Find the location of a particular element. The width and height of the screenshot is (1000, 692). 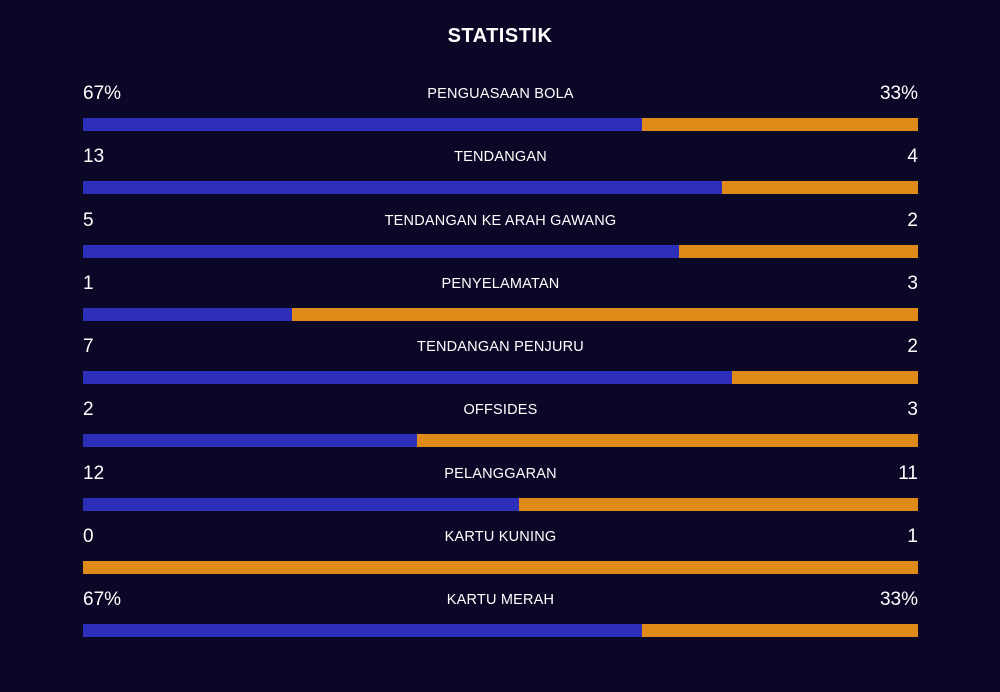

stat-header: 5 TENDANGAN KE ARAH GAWANG 2 is located at coordinates (500, 221).